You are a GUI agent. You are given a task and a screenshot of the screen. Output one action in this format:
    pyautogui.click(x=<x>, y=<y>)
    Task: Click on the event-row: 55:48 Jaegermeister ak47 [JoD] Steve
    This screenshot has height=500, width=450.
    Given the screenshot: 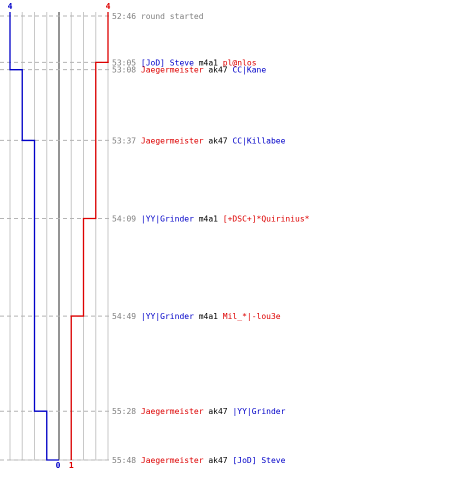 What is the action you would take?
    pyautogui.click(x=199, y=460)
    